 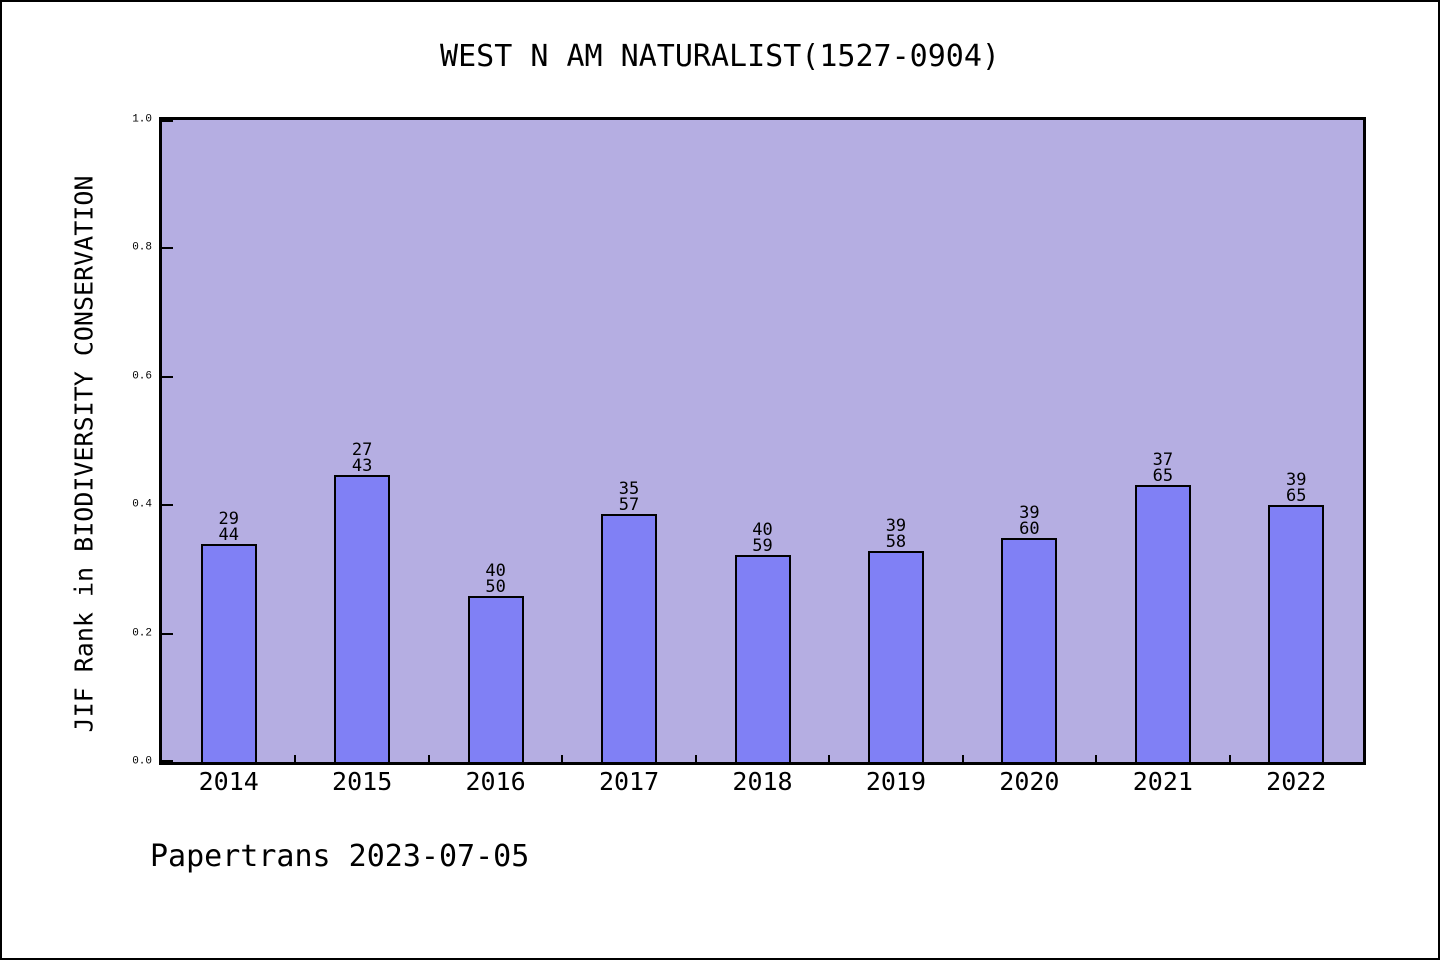 What do you see at coordinates (142, 761) in the screenshot?
I see `y-tick-label: 0.0` at bounding box center [142, 761].